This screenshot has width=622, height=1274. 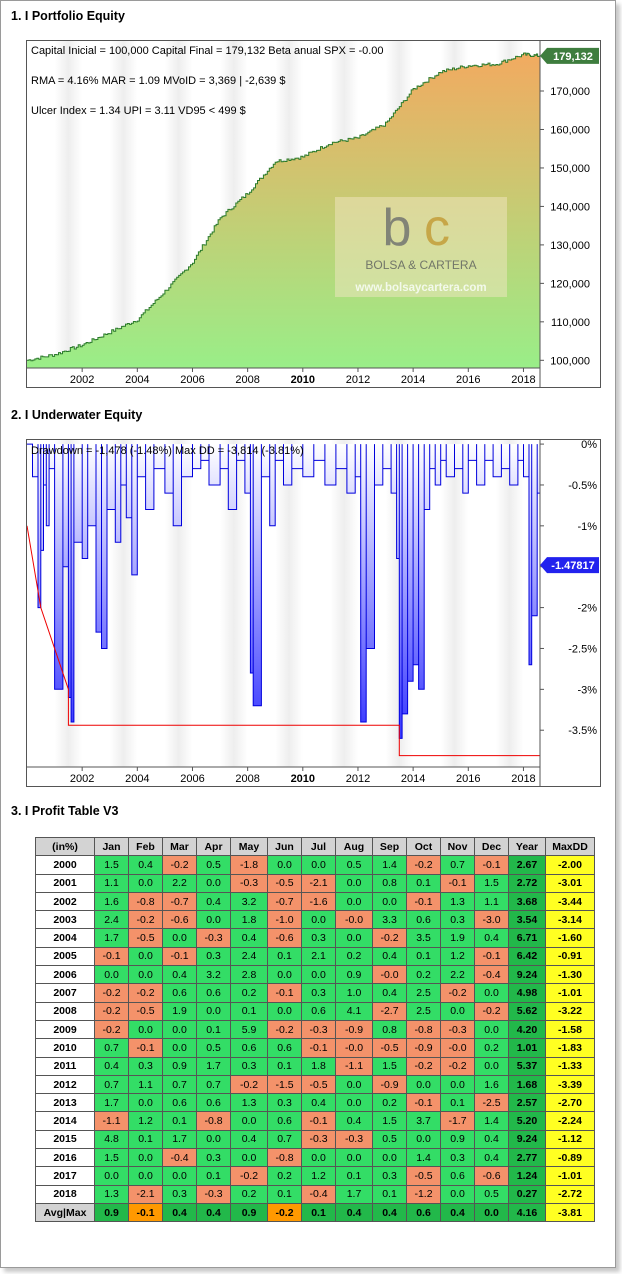 What do you see at coordinates (389, 975) in the screenshot?
I see `month-cell: -0.0` at bounding box center [389, 975].